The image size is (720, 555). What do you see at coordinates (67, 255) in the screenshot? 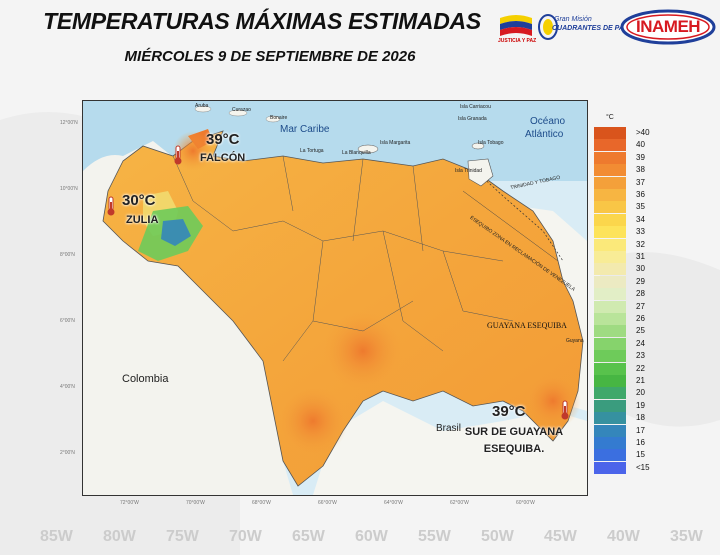
I see `lat-label: 8°00'N` at bounding box center [67, 255].